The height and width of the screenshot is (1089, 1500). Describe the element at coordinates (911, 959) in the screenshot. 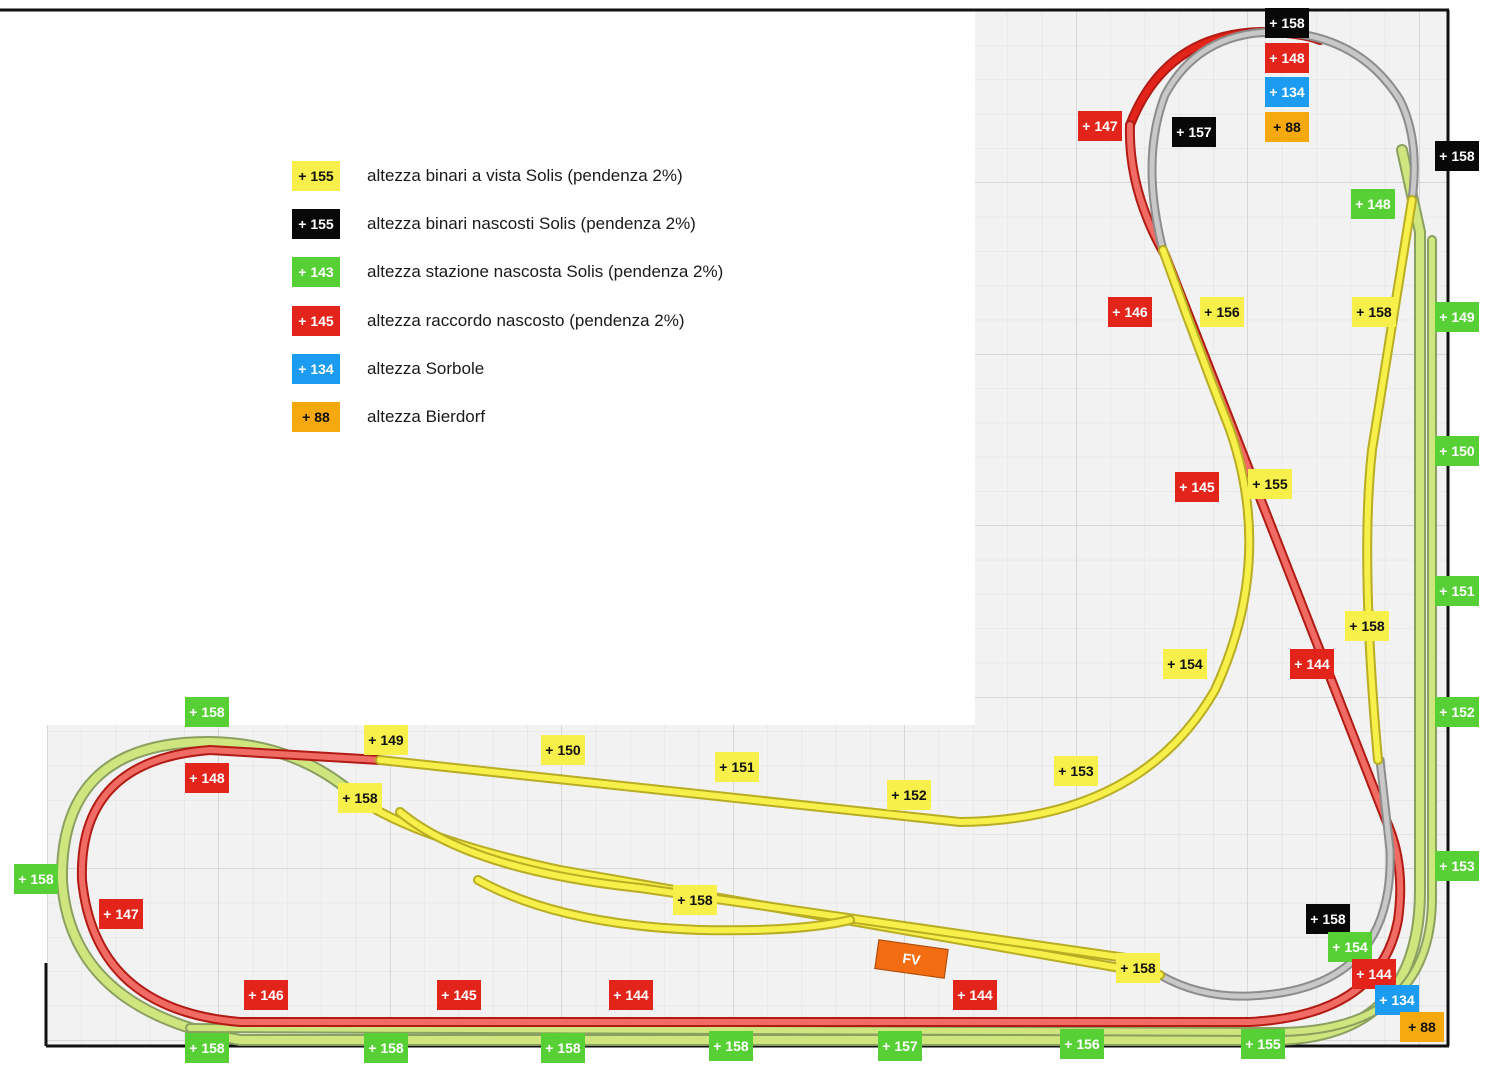

I see `station-building-label: FV` at that location.